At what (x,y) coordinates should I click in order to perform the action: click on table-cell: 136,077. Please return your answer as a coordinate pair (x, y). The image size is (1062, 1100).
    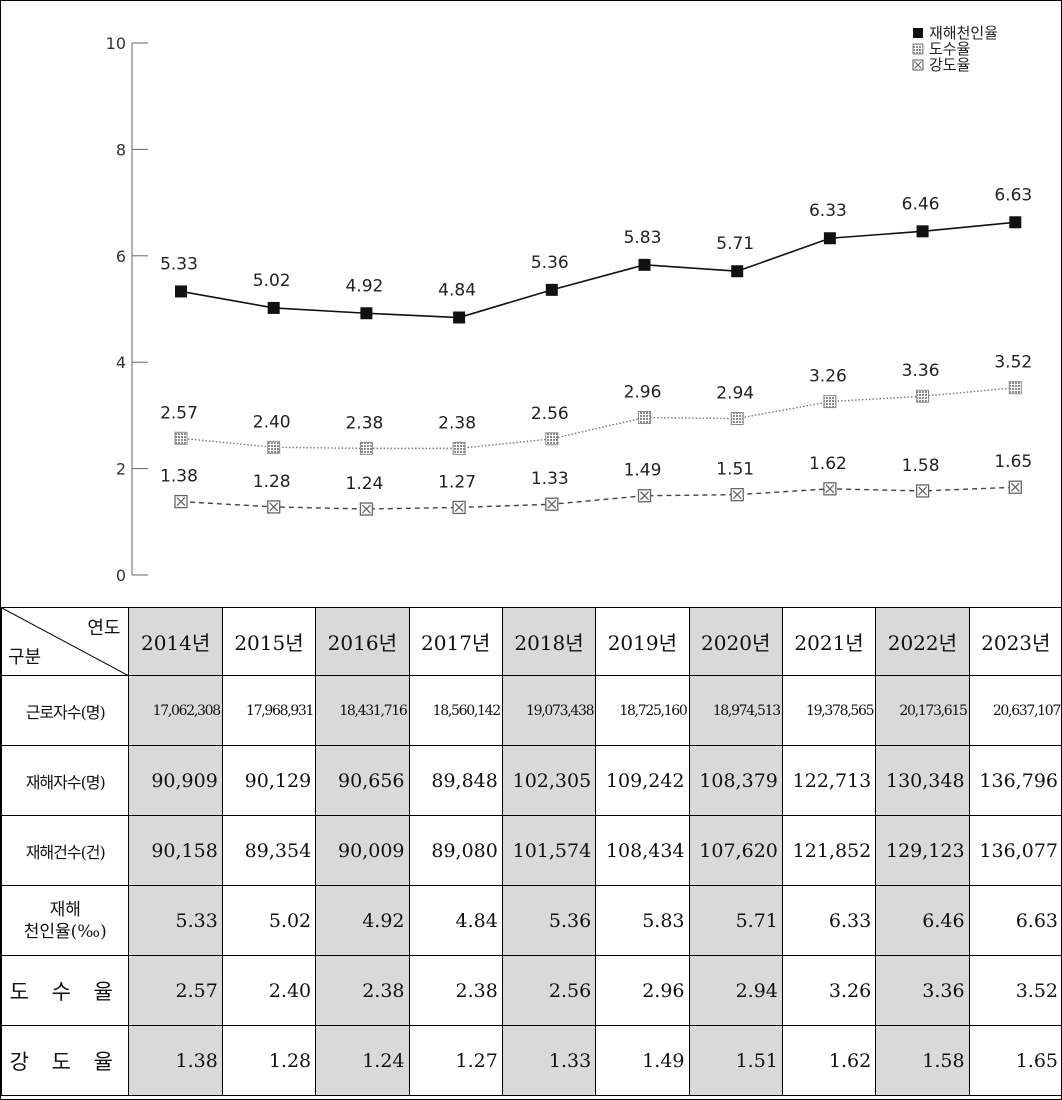
    Looking at the image, I should click on (1015, 850).